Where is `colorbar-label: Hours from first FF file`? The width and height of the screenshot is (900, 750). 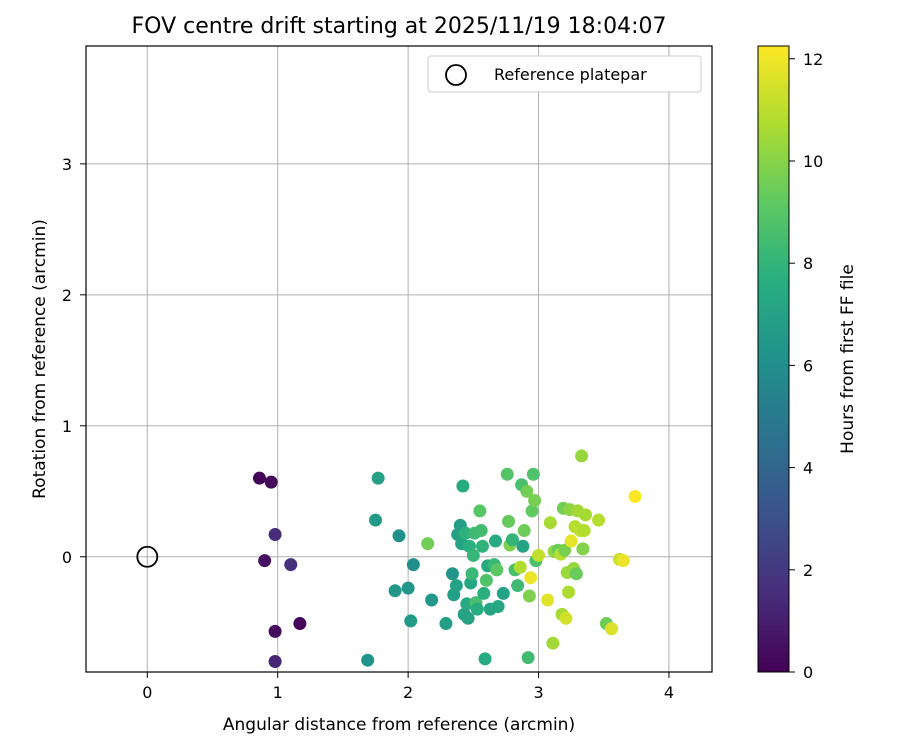 colorbar-label: Hours from first FF file is located at coordinates (848, 359).